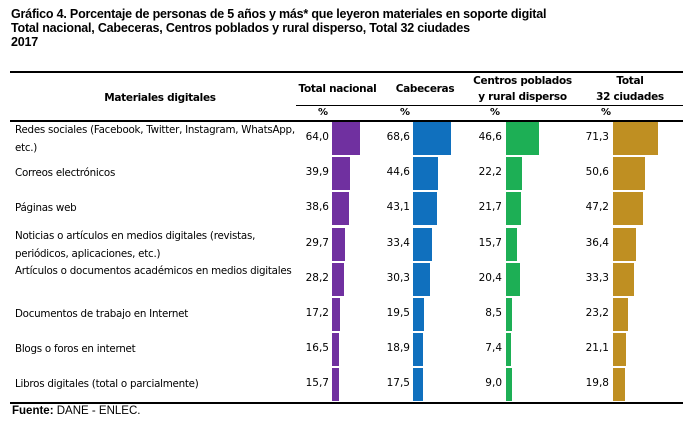  I want to click on value-label: 71,3, so click(597, 137).